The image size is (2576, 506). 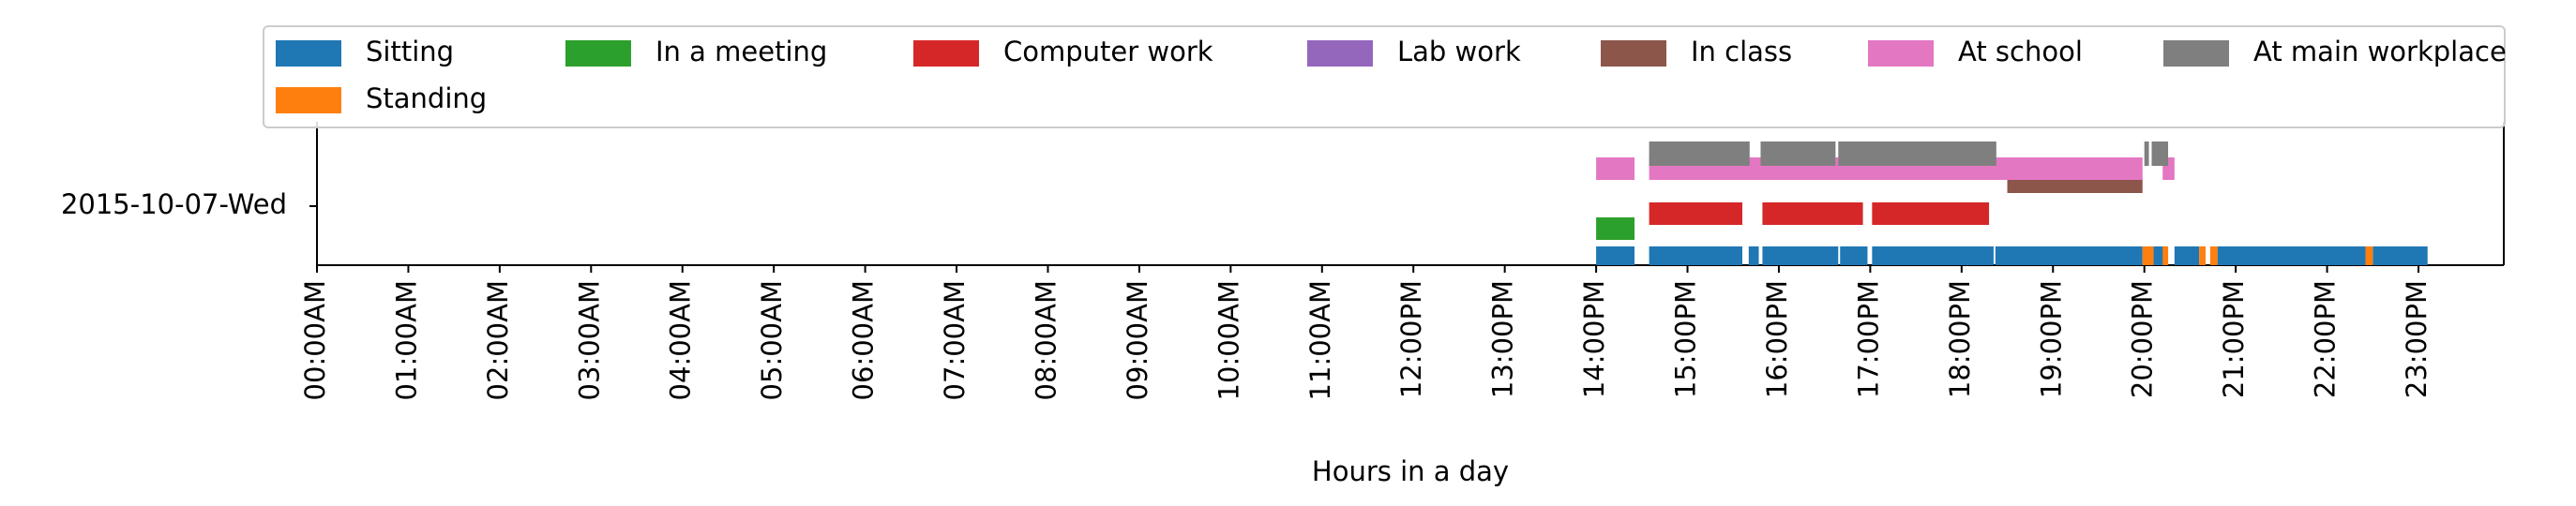 I want to click on x-tick-label: 07:00AM, so click(x=955, y=340).